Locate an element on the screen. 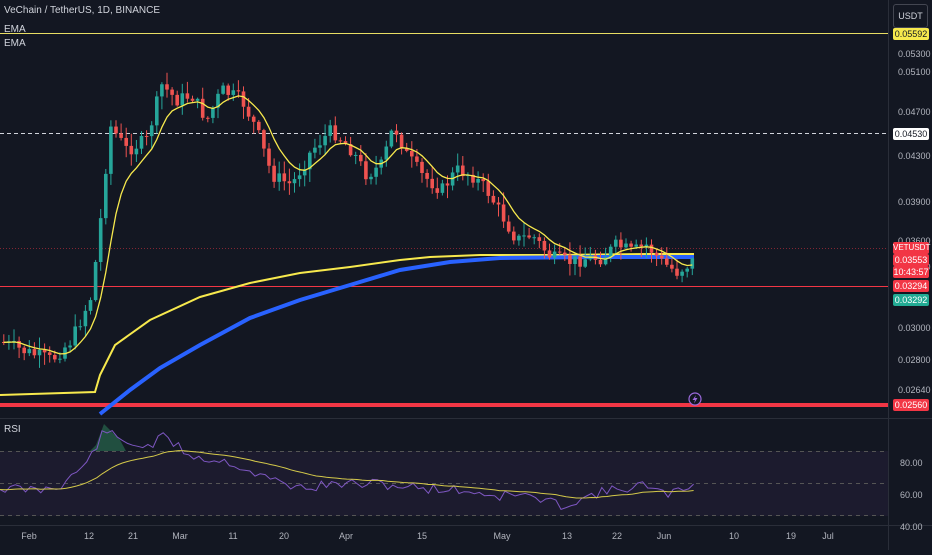 The image size is (932, 555). rsi-line is located at coordinates (347, 470).